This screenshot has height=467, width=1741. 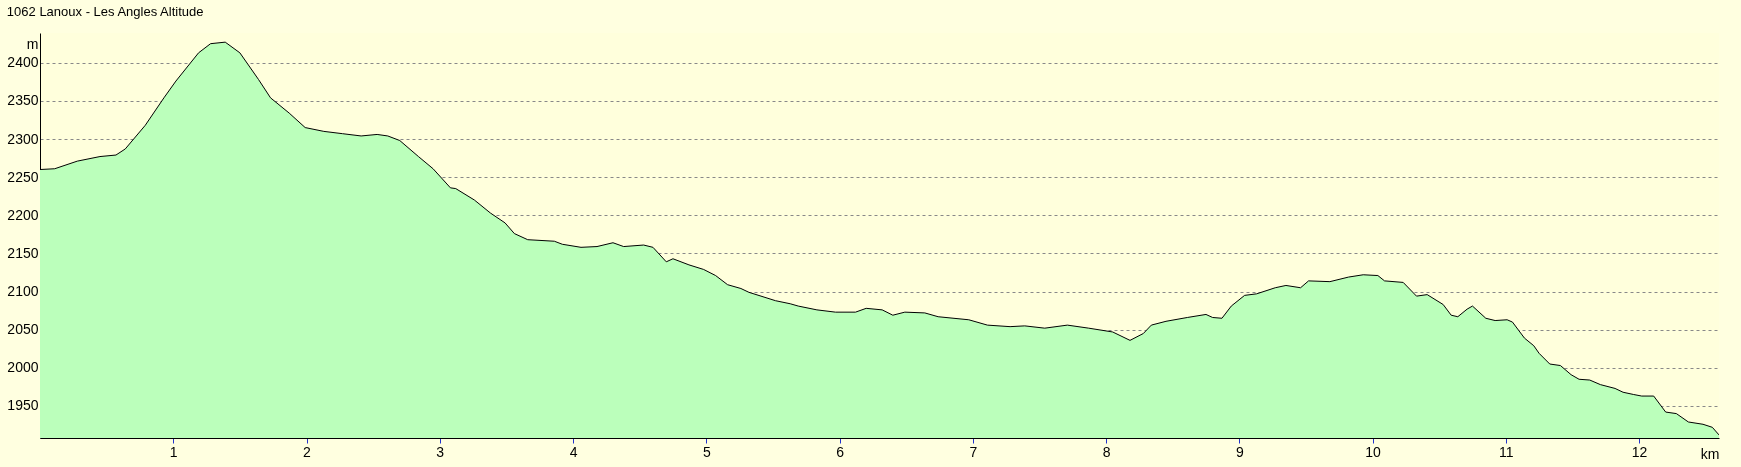 What do you see at coordinates (23, 252) in the screenshot?
I see `y-tick-label: 2150` at bounding box center [23, 252].